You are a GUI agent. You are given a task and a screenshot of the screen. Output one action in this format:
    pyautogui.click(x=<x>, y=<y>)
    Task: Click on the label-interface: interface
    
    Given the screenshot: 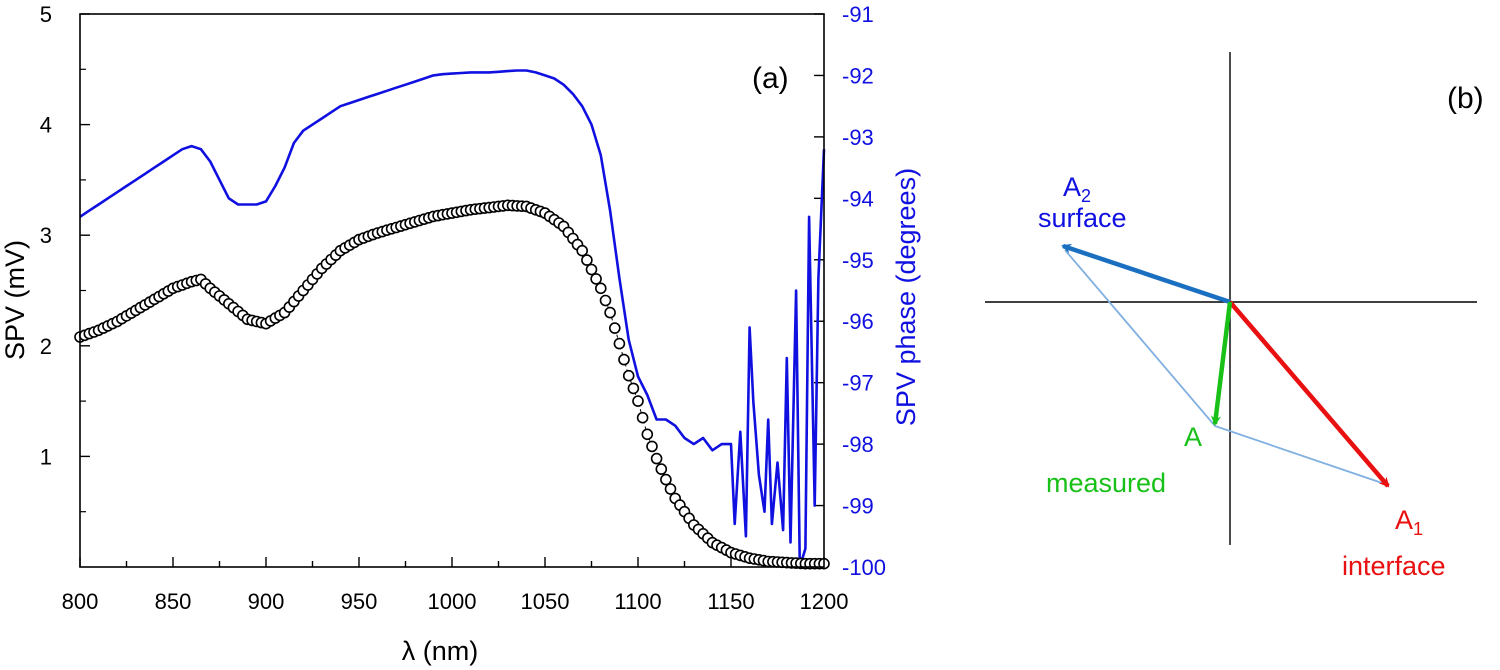 What is the action you would take?
    pyautogui.click(x=1394, y=566)
    